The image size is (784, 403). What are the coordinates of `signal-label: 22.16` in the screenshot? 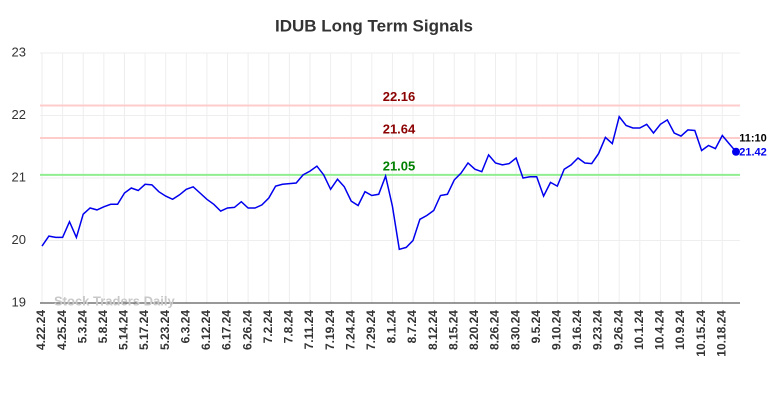 It's located at (399, 96).